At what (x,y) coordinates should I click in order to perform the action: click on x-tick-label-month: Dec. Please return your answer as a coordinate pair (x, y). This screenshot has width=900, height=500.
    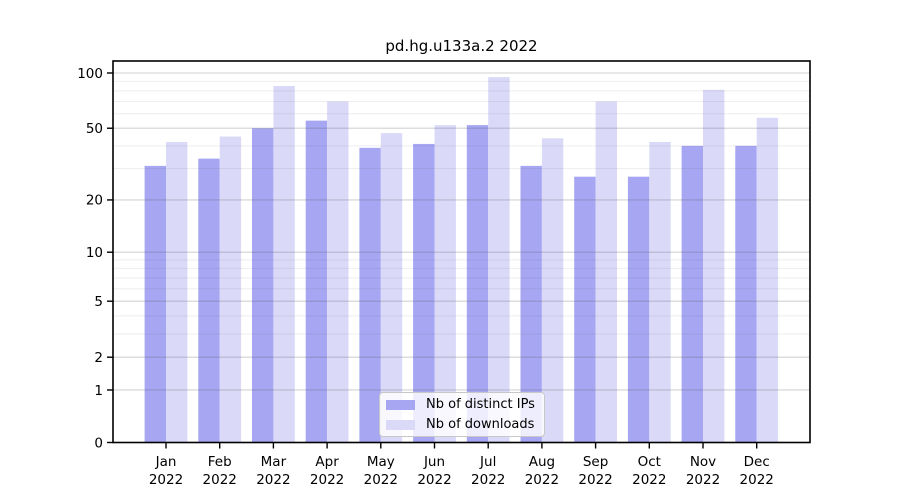
    Looking at the image, I should click on (757, 462).